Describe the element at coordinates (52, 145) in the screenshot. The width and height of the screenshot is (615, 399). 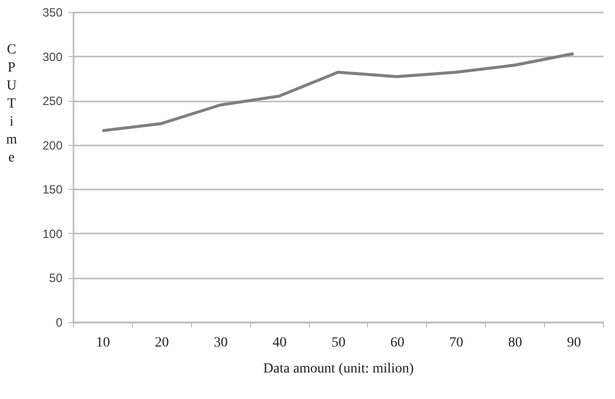
I see `y-tick-label: 200` at that location.